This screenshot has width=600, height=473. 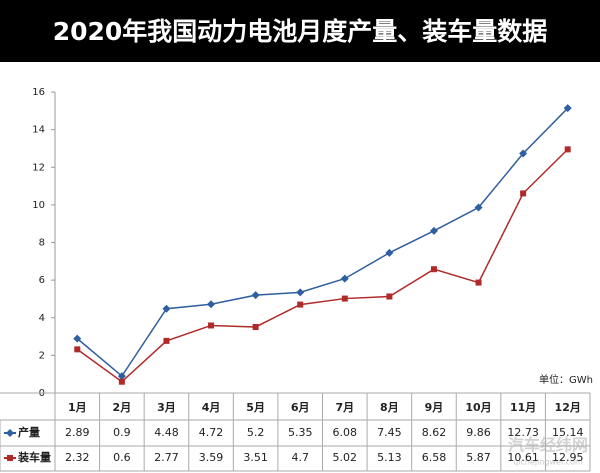 What do you see at coordinates (211, 407) in the screenshot?
I see `x-tick-label: 4月` at bounding box center [211, 407].